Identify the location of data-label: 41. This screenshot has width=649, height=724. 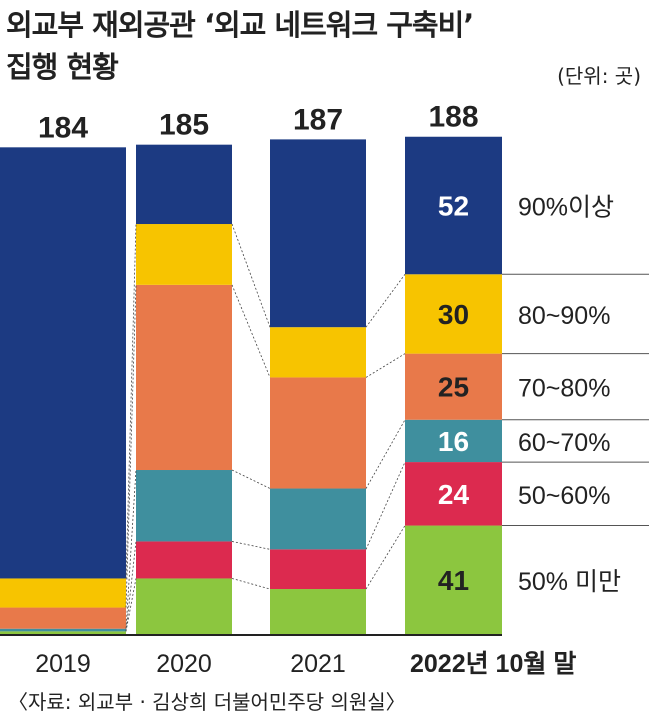
(453, 580).